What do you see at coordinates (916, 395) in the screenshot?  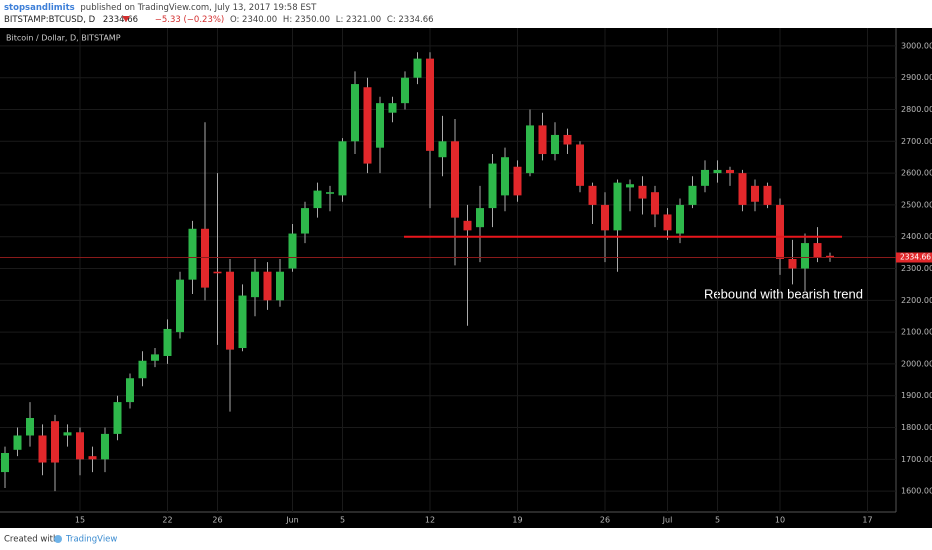 I see `y-tick-label: 1900.00` at bounding box center [916, 395].